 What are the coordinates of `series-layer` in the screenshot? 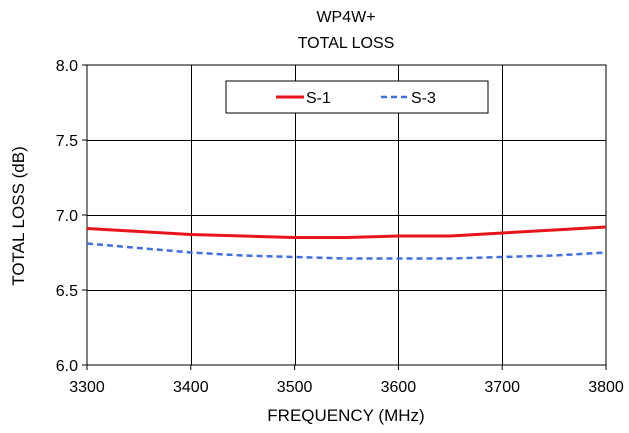 It's located at (346, 242).